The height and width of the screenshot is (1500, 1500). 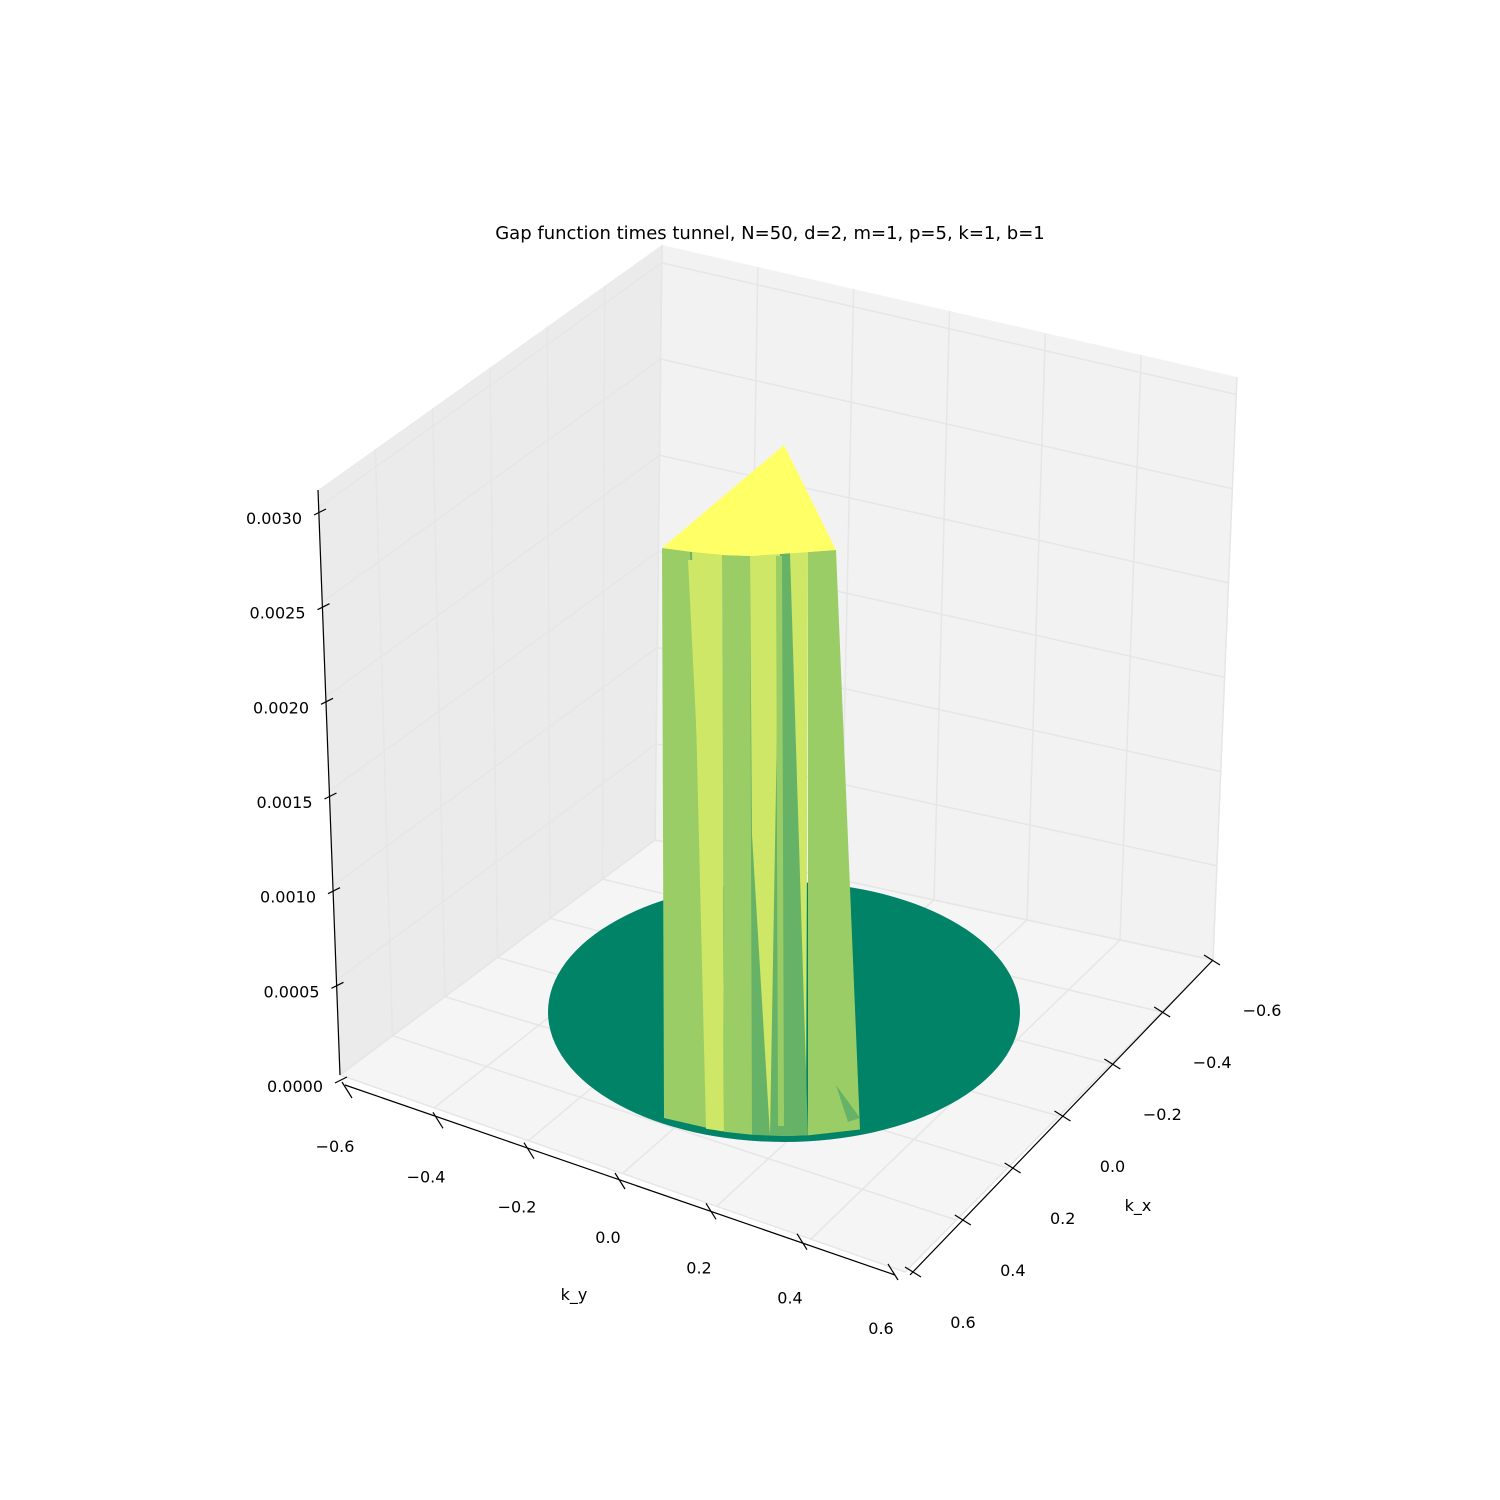 I want to click on x-tick-label: −0.2, so click(x=1162, y=1114).